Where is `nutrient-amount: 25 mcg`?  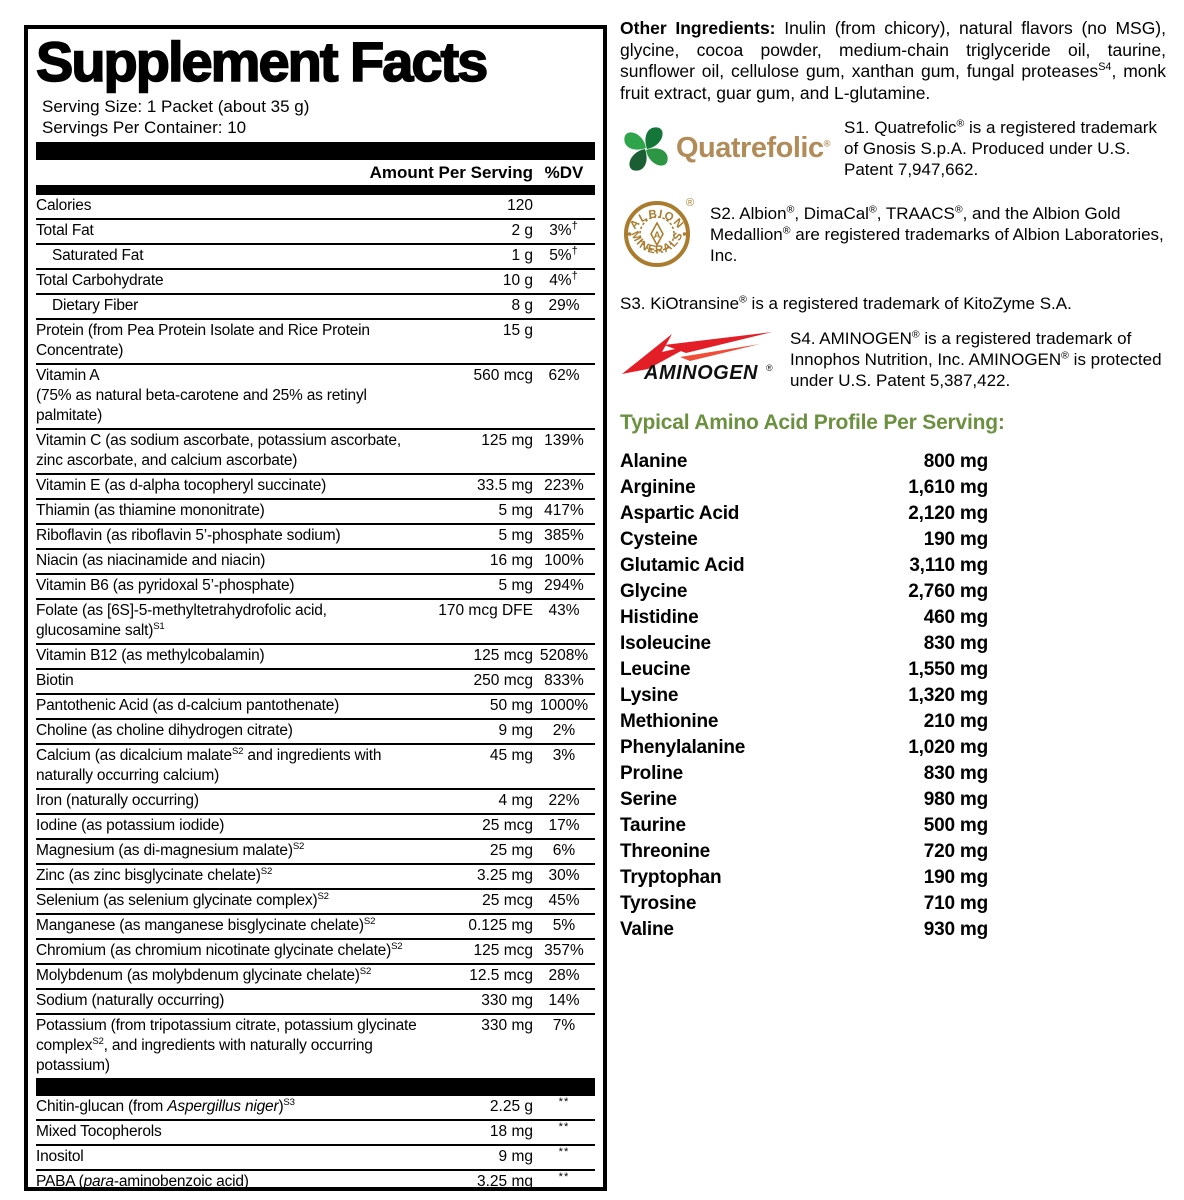
nutrient-amount: 25 mcg is located at coordinates (507, 901).